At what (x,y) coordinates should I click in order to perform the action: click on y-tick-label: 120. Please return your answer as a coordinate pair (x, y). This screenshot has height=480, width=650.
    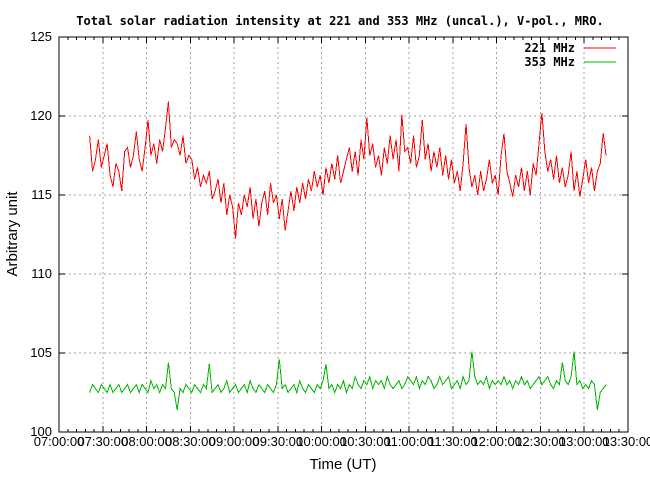
    Looking at the image, I should click on (41, 115).